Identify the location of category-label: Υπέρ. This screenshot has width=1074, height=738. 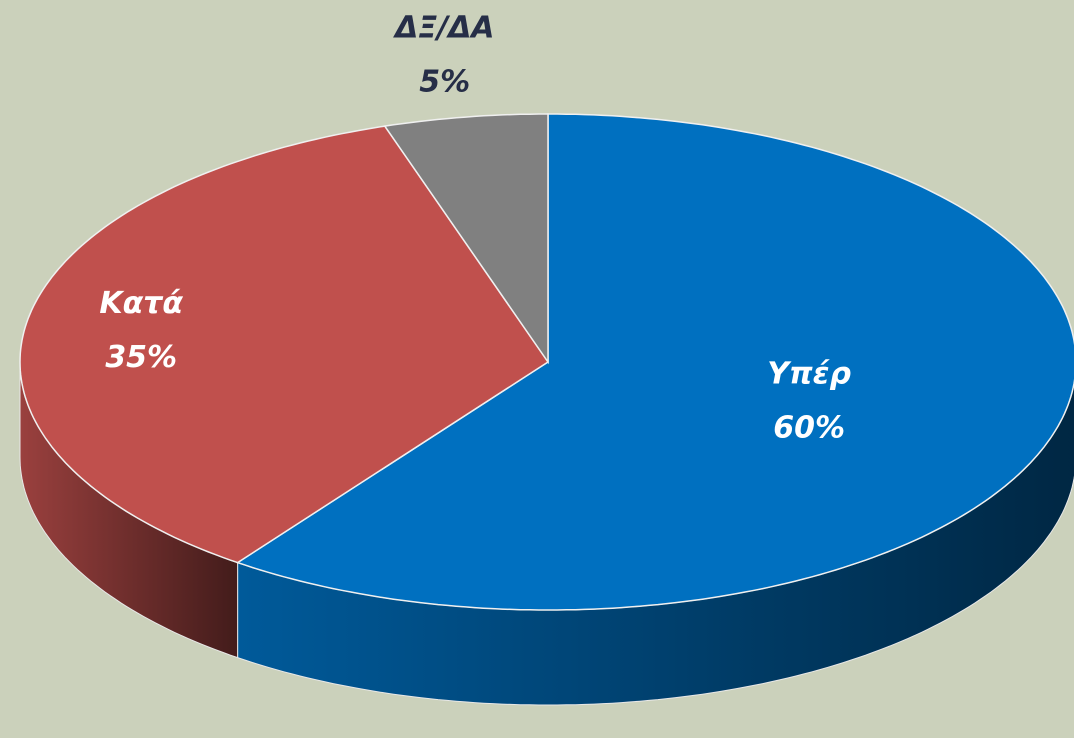
(809, 373).